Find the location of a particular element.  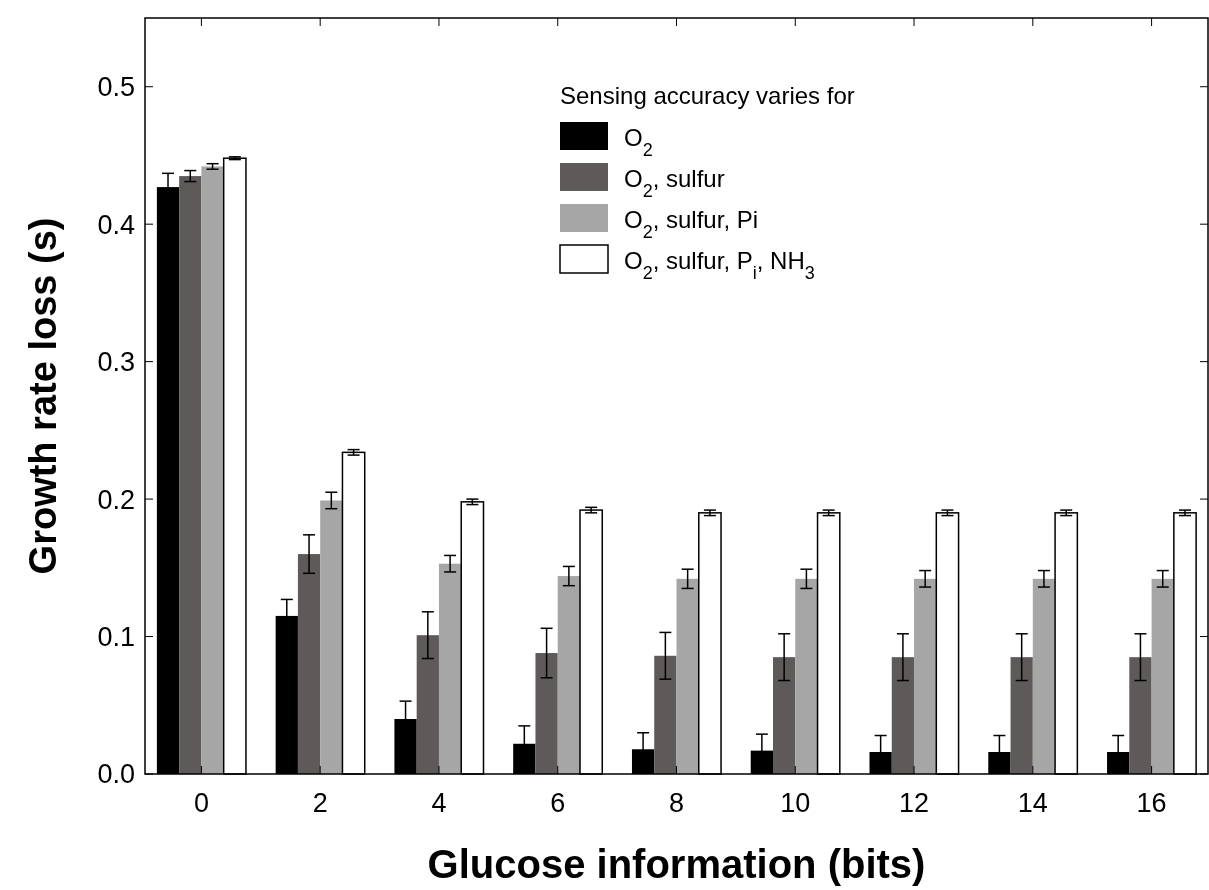

legend-label: O$_{2}$, sulfur is located at coordinates (674, 183).